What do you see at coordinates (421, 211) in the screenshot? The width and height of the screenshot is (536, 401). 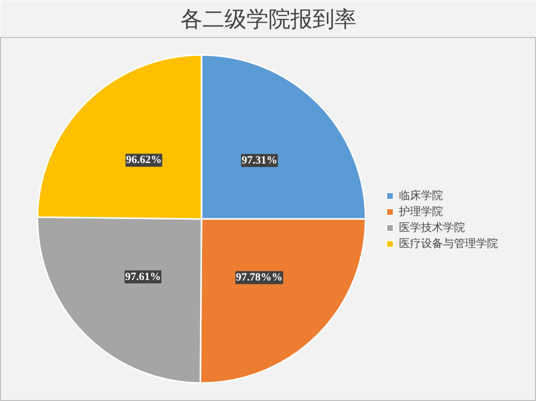 I see `legend-label: 护理学院` at bounding box center [421, 211].